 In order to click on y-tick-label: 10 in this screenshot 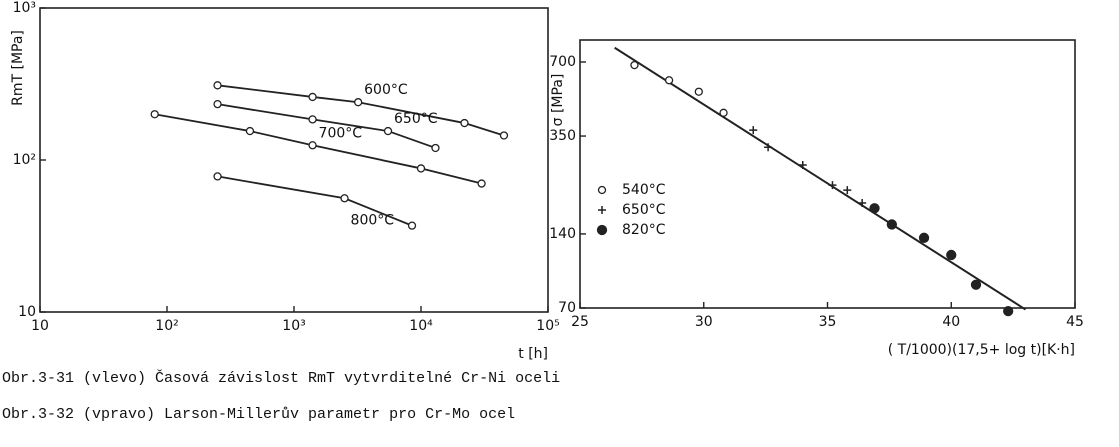, I will do `click(27, 312)`.